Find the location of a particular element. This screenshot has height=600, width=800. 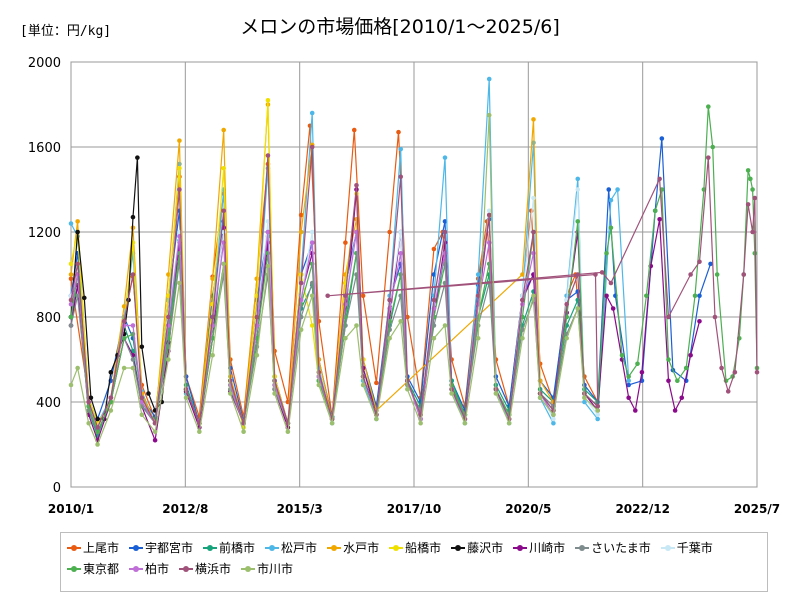

y-tick-label: 1200 is located at coordinates (44, 233).